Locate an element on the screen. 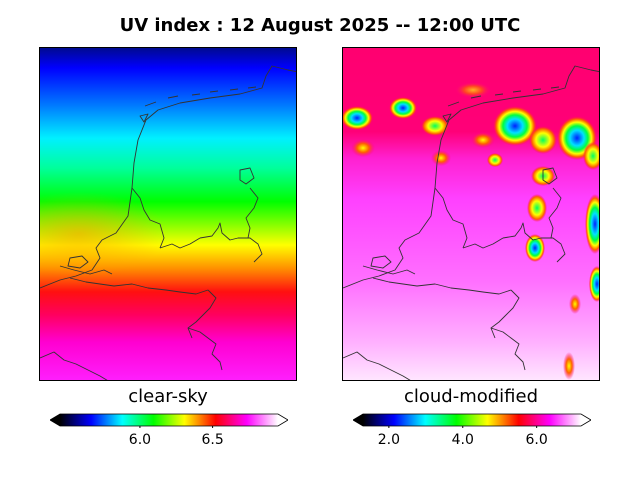  clear-sky-colorbar-max-extend is located at coordinates (283, 420).